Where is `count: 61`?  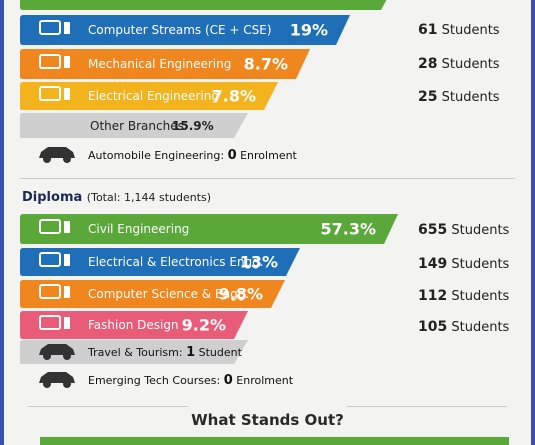 count: 61 is located at coordinates (428, 30).